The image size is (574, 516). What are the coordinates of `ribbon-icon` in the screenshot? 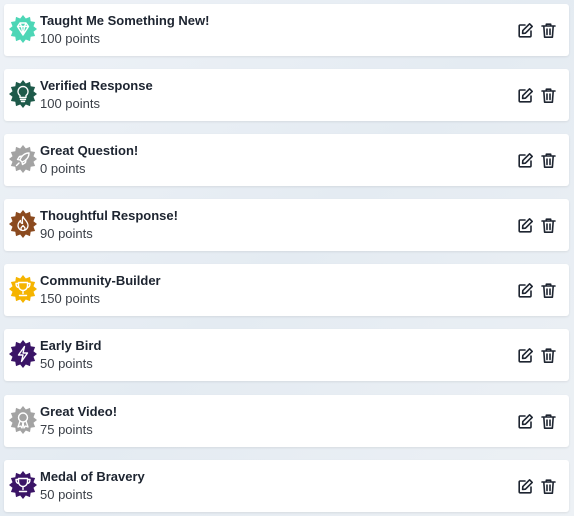 It's located at (23, 420).